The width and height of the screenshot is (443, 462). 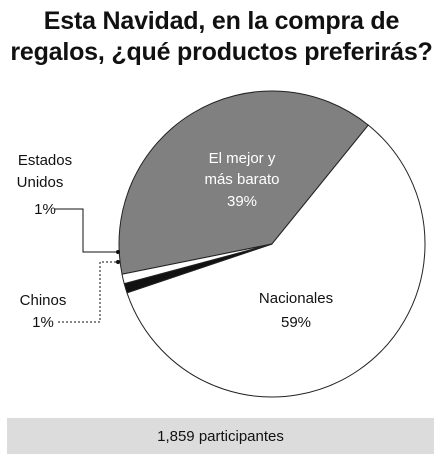 What do you see at coordinates (86, 230) in the screenshot?
I see `leader-line-estados-unidos` at bounding box center [86, 230].